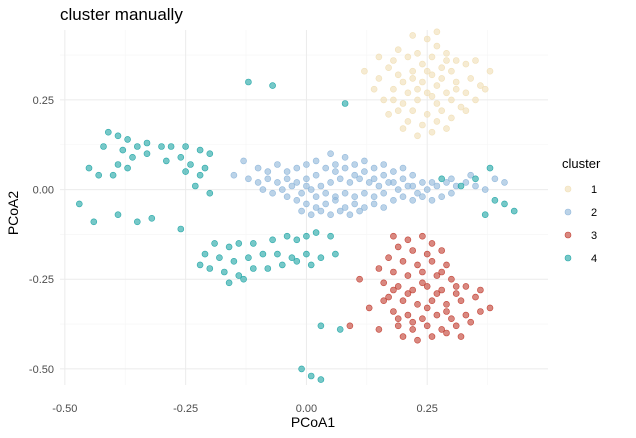 This screenshot has width=636, height=438. Describe the element at coordinates (594, 190) in the screenshot. I see `legend-label: 1` at that location.